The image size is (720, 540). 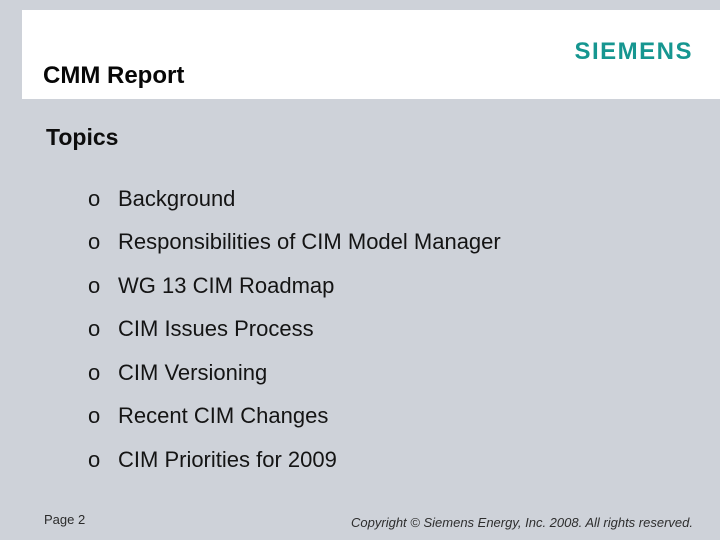 What do you see at coordinates (388, 460) in the screenshot?
I see `topic-item: o CIM Priorities for 2009` at bounding box center [388, 460].